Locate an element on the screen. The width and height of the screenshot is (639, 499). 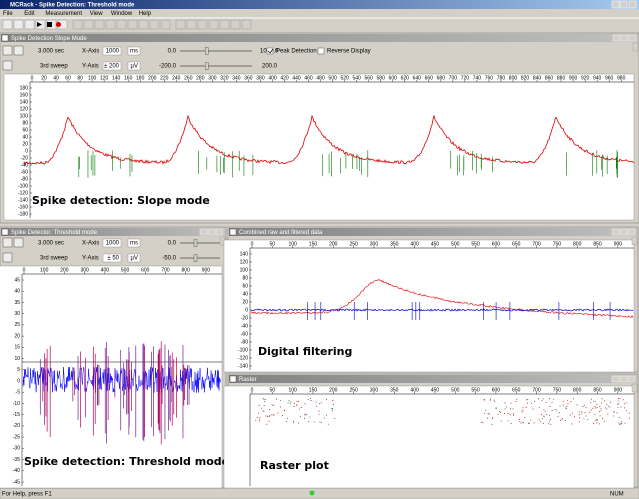
menu-item: Window is located at coordinates (122, 14).